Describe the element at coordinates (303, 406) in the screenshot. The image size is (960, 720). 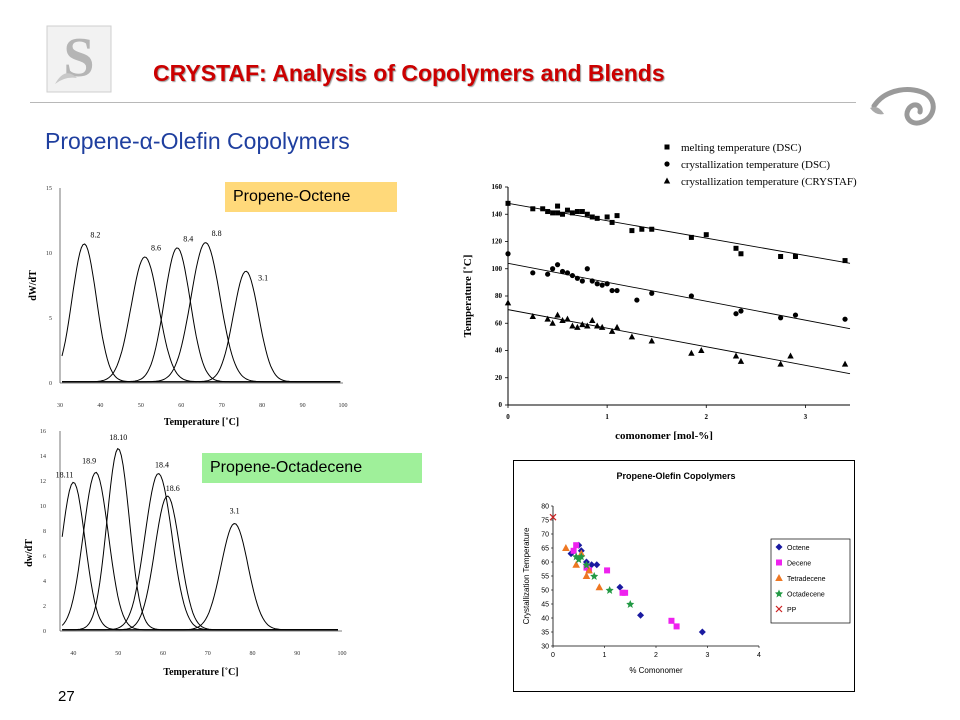
I see `x-tick-label: 90` at that location.